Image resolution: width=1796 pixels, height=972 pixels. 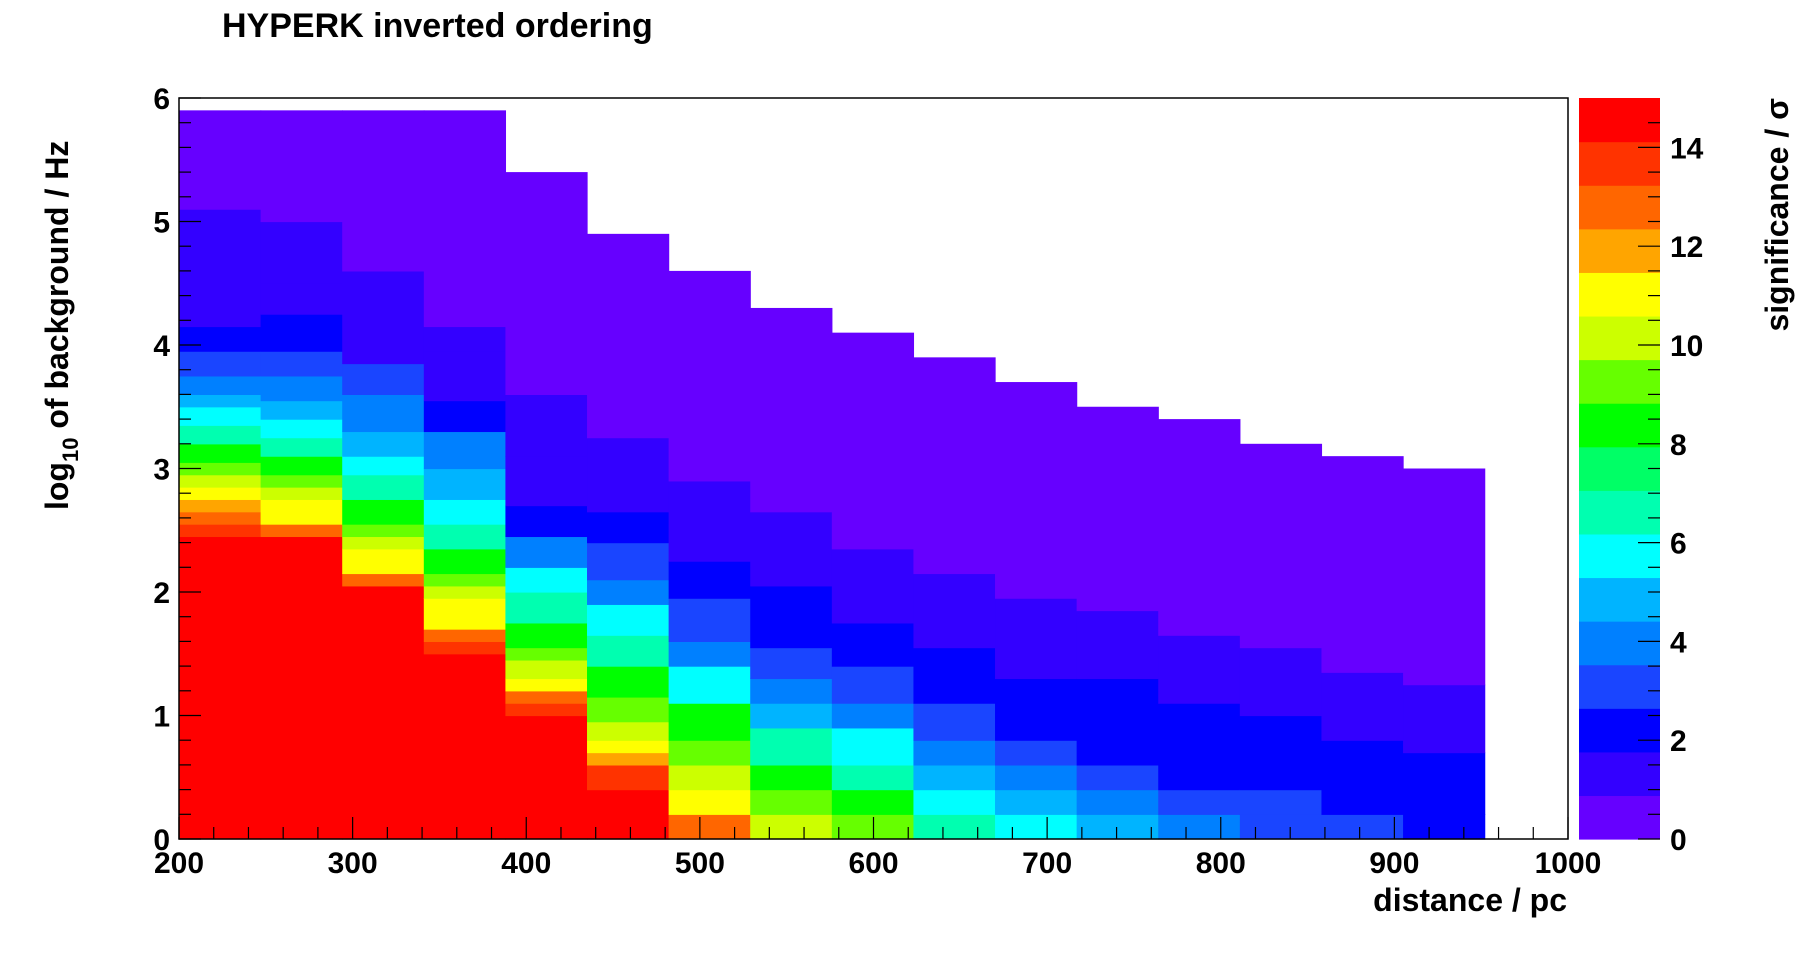 What do you see at coordinates (877, 848) in the screenshot?
I see `x-axis: 200 300 400 500 600 700 800 900 1000` at bounding box center [877, 848].